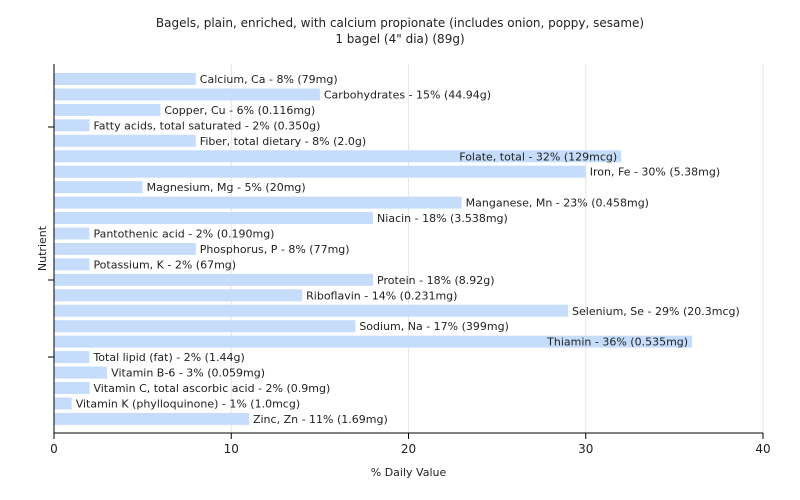 This screenshot has height=500, width=800. Describe the element at coordinates (434, 326) in the screenshot. I see `bar-label: Sodium, Na - 17% (399mg)` at that location.